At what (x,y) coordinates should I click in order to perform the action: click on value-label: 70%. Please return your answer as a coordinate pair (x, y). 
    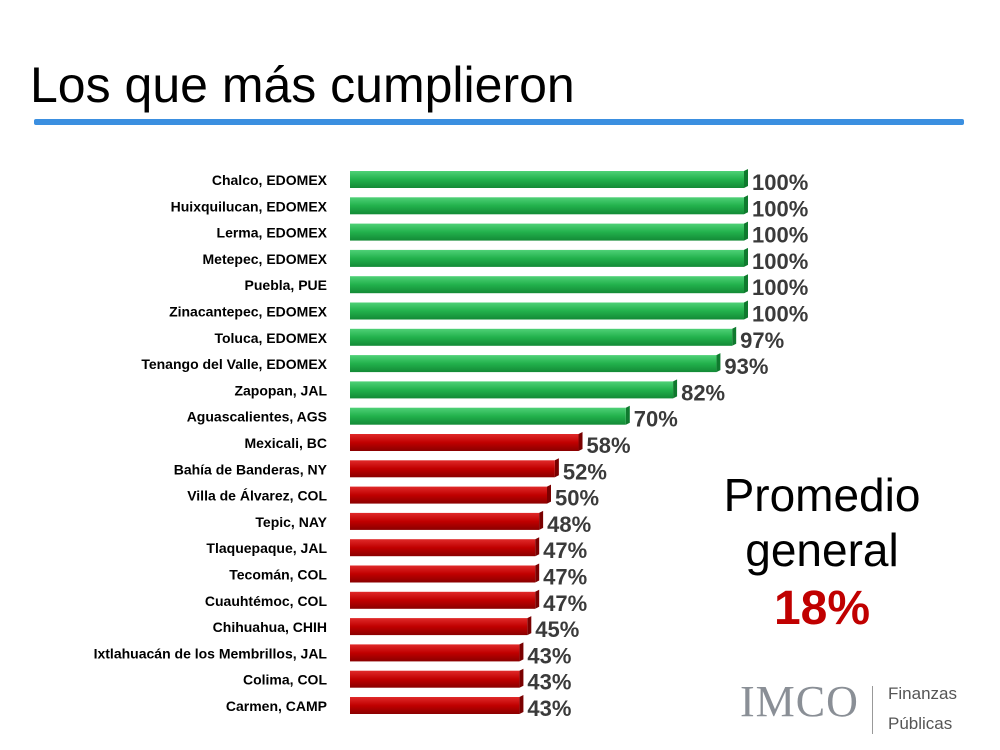
    Looking at the image, I should click on (656, 419).